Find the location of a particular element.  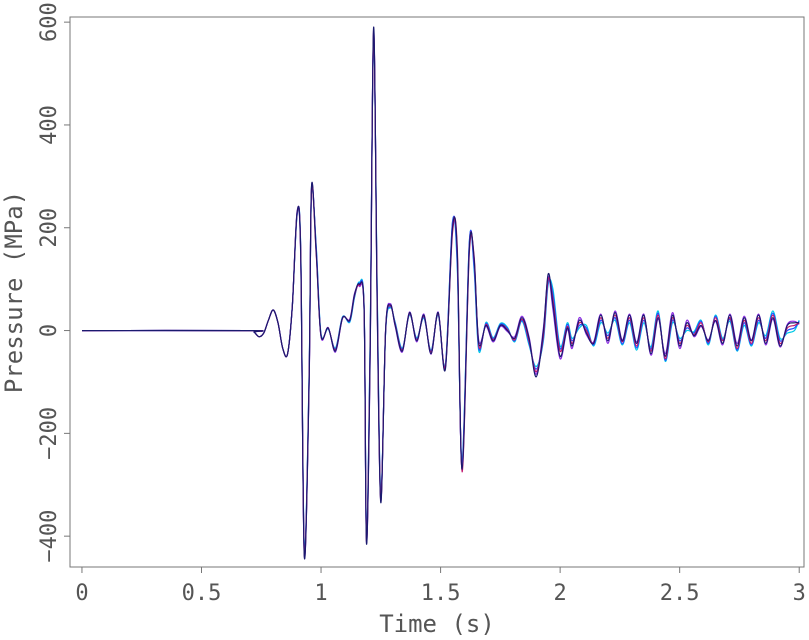

x-tick-label: 0.5 is located at coordinates (202, 593).